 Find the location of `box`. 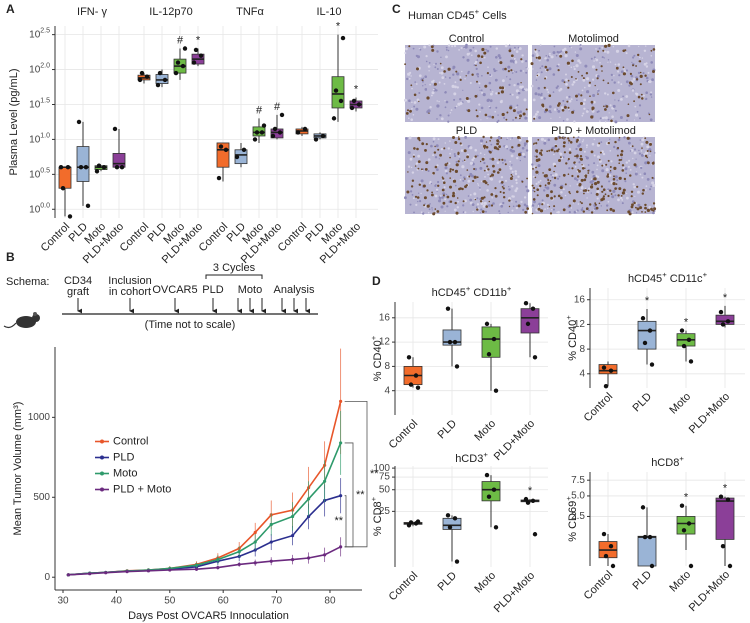

box is located at coordinates (491, 491).